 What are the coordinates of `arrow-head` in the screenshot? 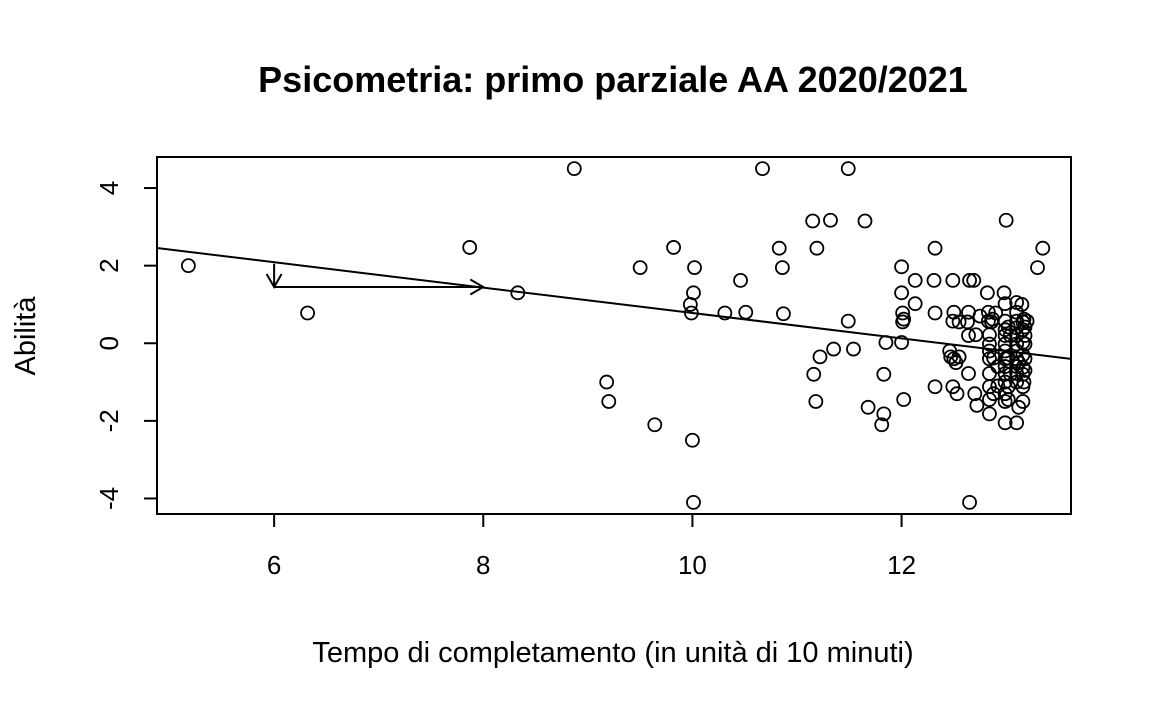 It's located at (477, 287).